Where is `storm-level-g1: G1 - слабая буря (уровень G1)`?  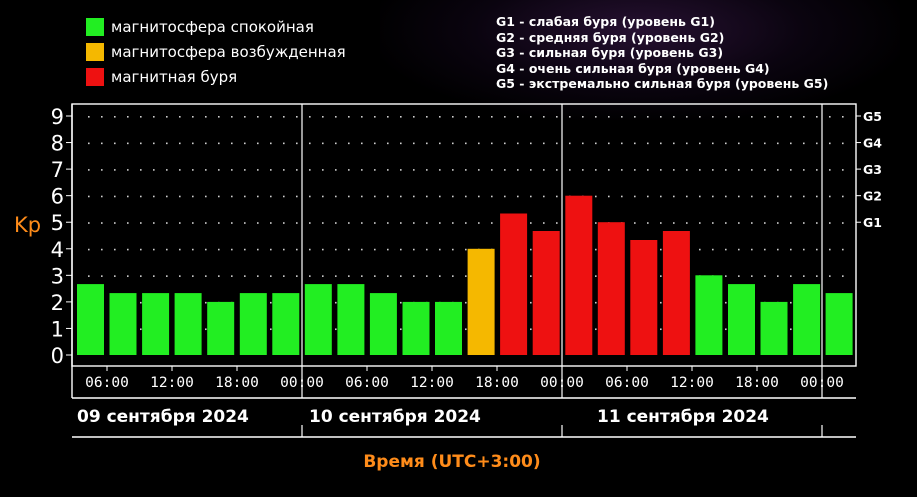
storm-level-g1: G1 - слабая буря (уровень G1) is located at coordinates (605, 21).